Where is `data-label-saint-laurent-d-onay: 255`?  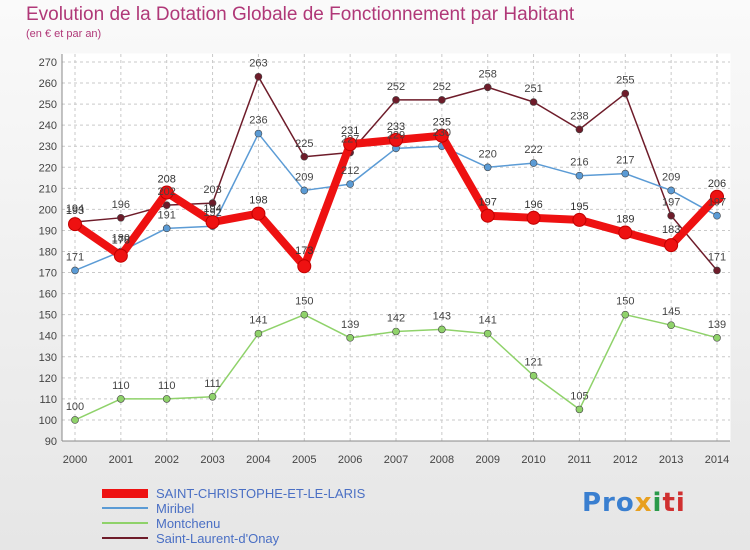 data-label-saint-laurent-d-onay: 255 is located at coordinates (625, 81).